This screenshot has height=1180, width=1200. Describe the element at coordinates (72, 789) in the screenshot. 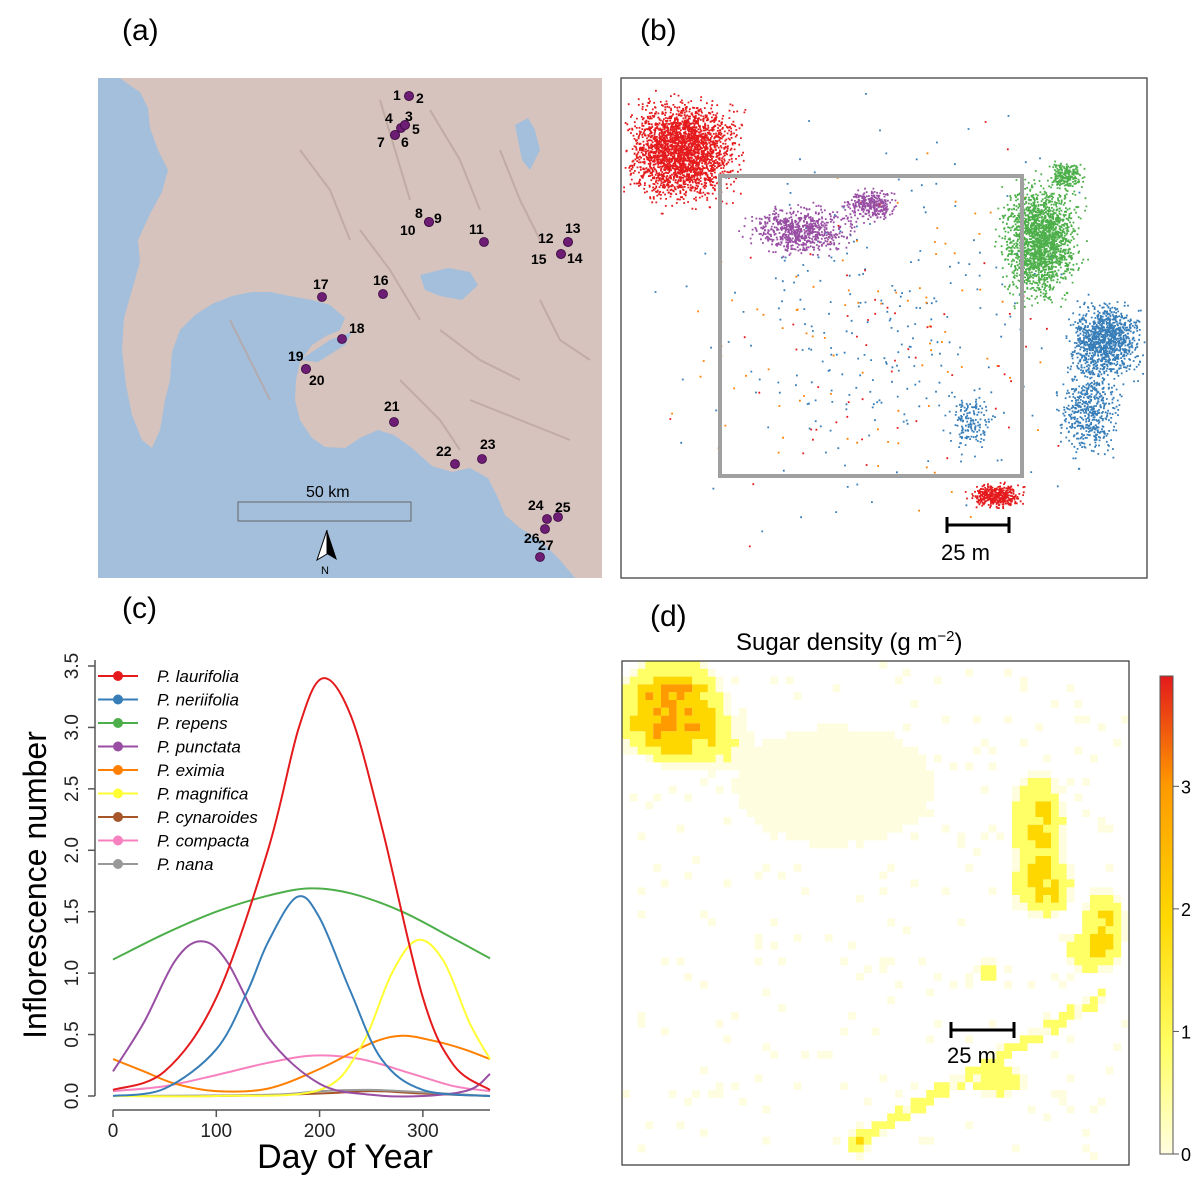

I see `y-tick-label: 2.5` at that location.